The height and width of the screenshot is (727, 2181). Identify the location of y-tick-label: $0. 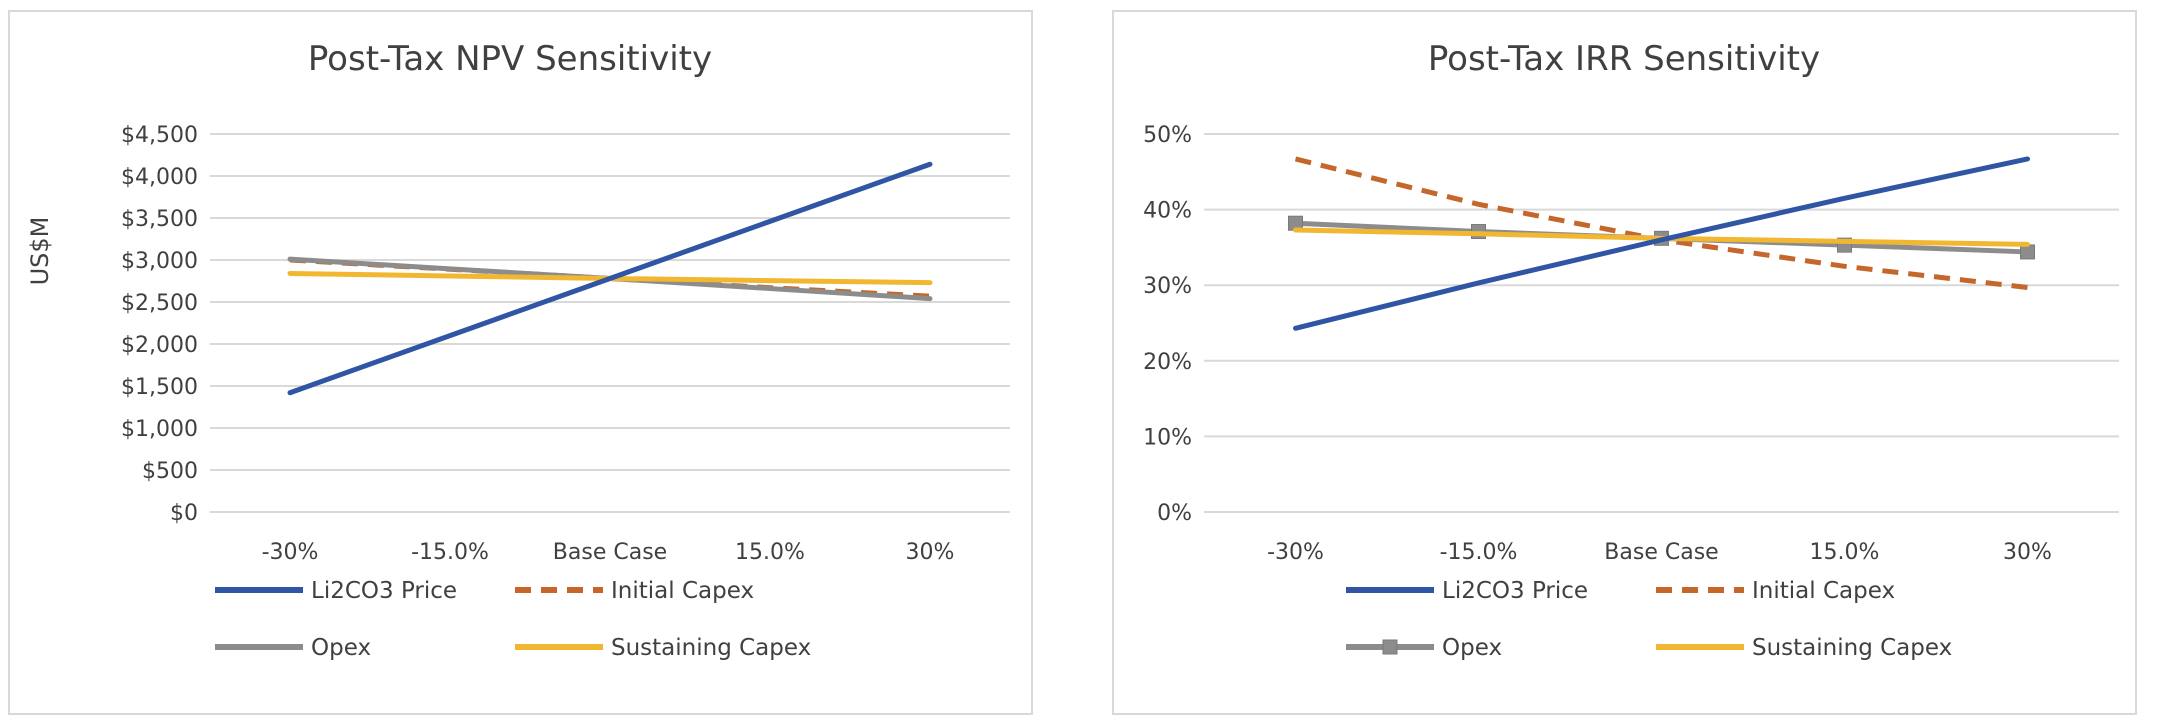
(184, 513).